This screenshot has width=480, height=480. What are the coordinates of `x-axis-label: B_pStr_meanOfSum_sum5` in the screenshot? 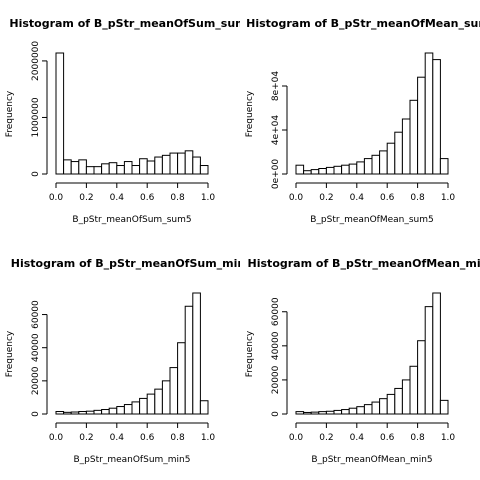 It's located at (131, 220).